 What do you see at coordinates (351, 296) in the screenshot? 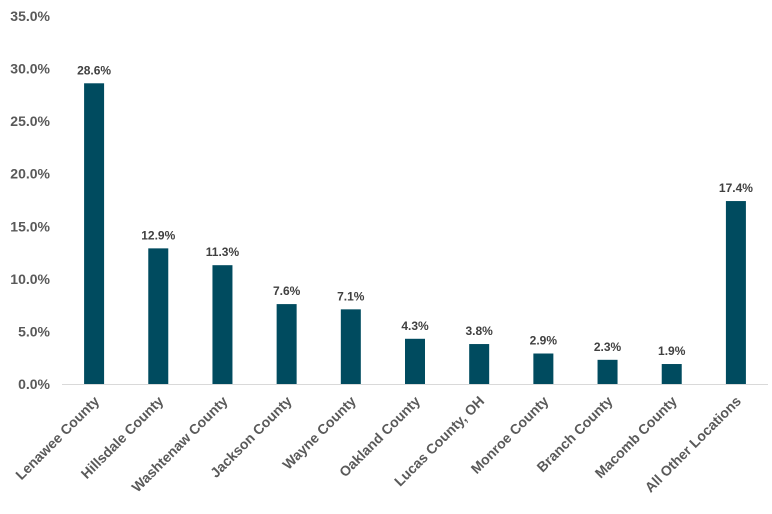
I see `bar-data-label: 7.1%` at bounding box center [351, 296].